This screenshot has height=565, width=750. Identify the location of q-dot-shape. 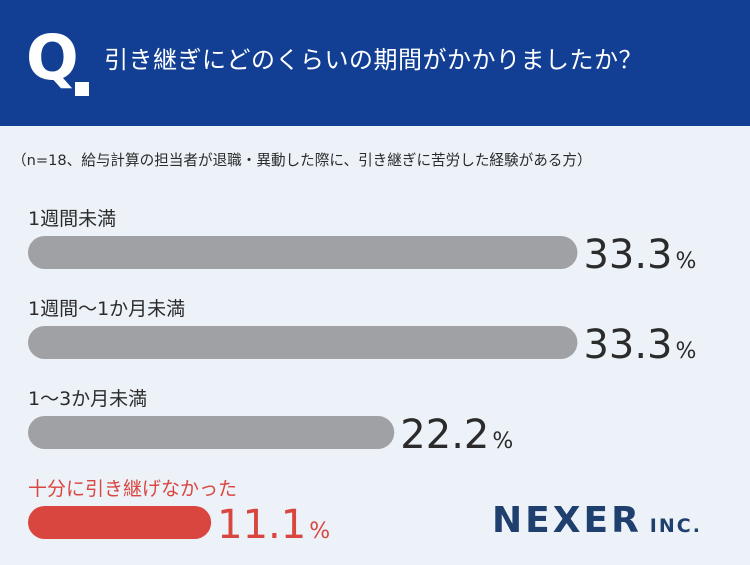
(82, 89).